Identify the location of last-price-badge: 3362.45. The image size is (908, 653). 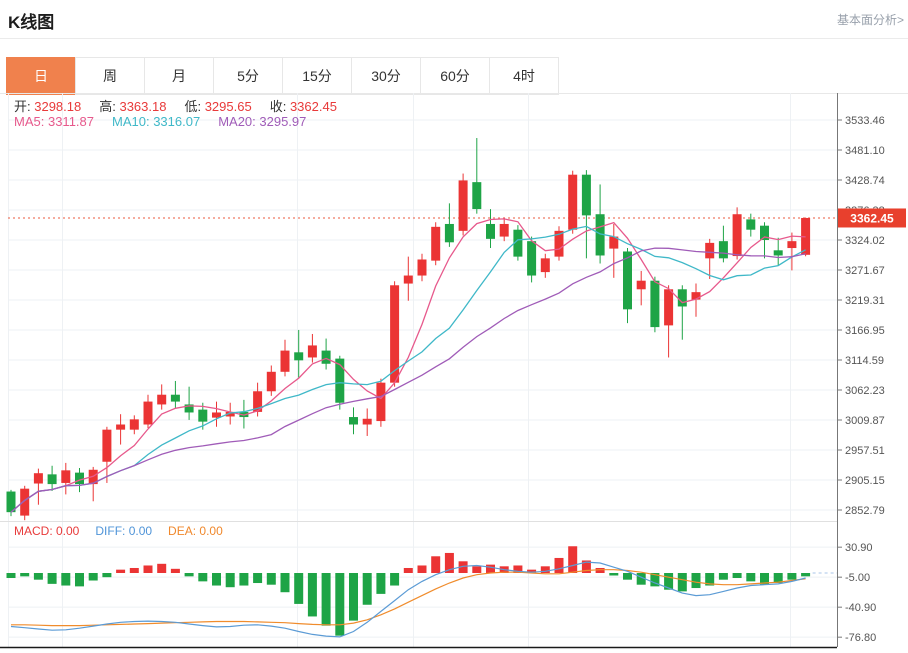
(872, 218).